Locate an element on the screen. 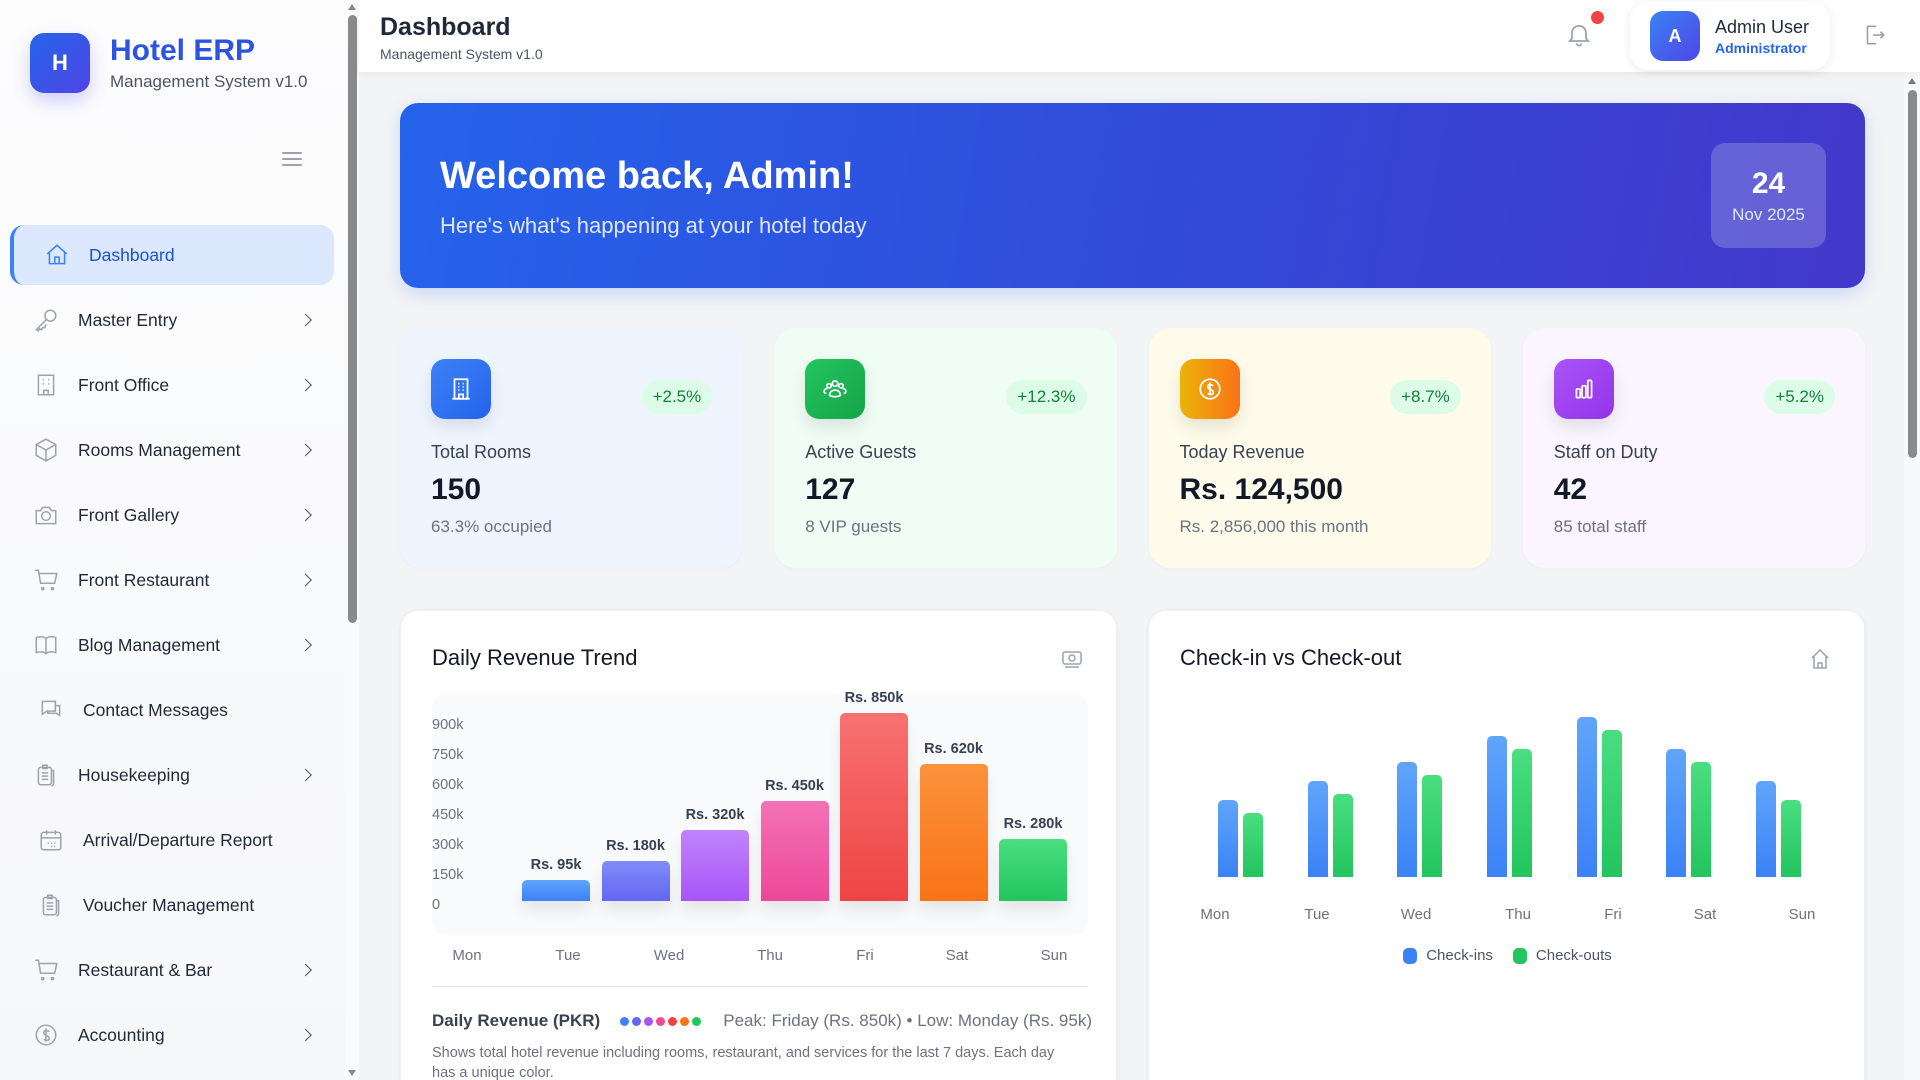 The height and width of the screenshot is (1080, 1920). sidebar-item-front-restaurant: Front Restaurant is located at coordinates (172, 580).